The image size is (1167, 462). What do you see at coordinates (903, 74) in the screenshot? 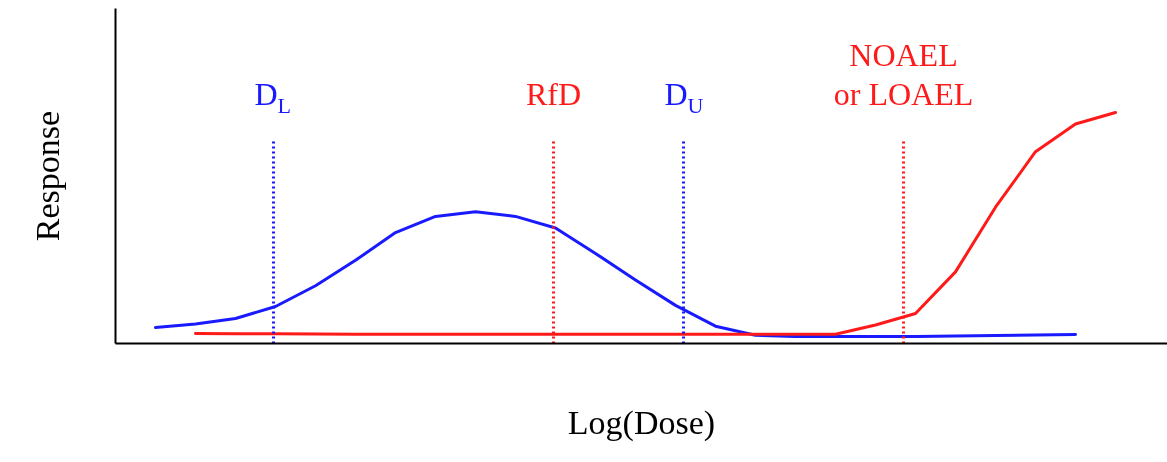
I see `annotation: NOAEL or LOAEL` at bounding box center [903, 74].